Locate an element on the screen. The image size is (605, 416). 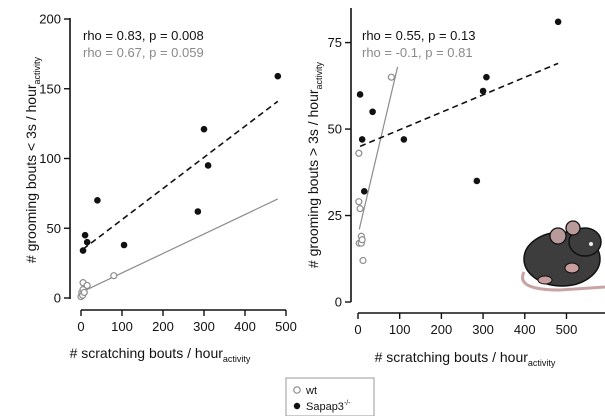
left-x-tick-label: 400 is located at coordinates (245, 326).